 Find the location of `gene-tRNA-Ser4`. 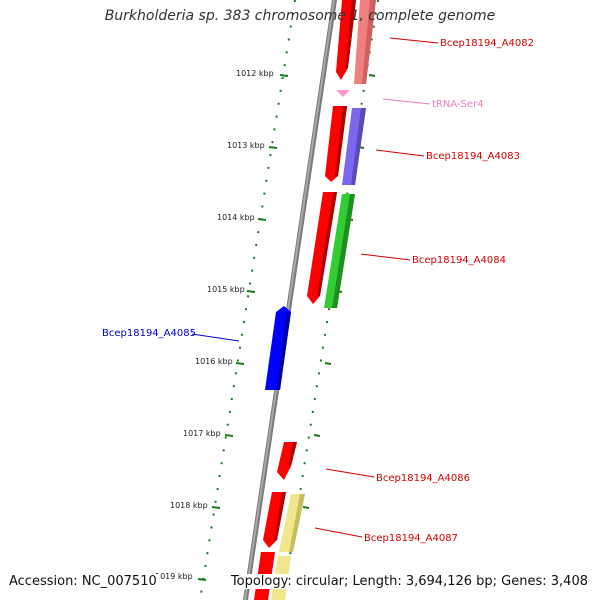

gene-tRNA-Ser4 is located at coordinates (343, 93).